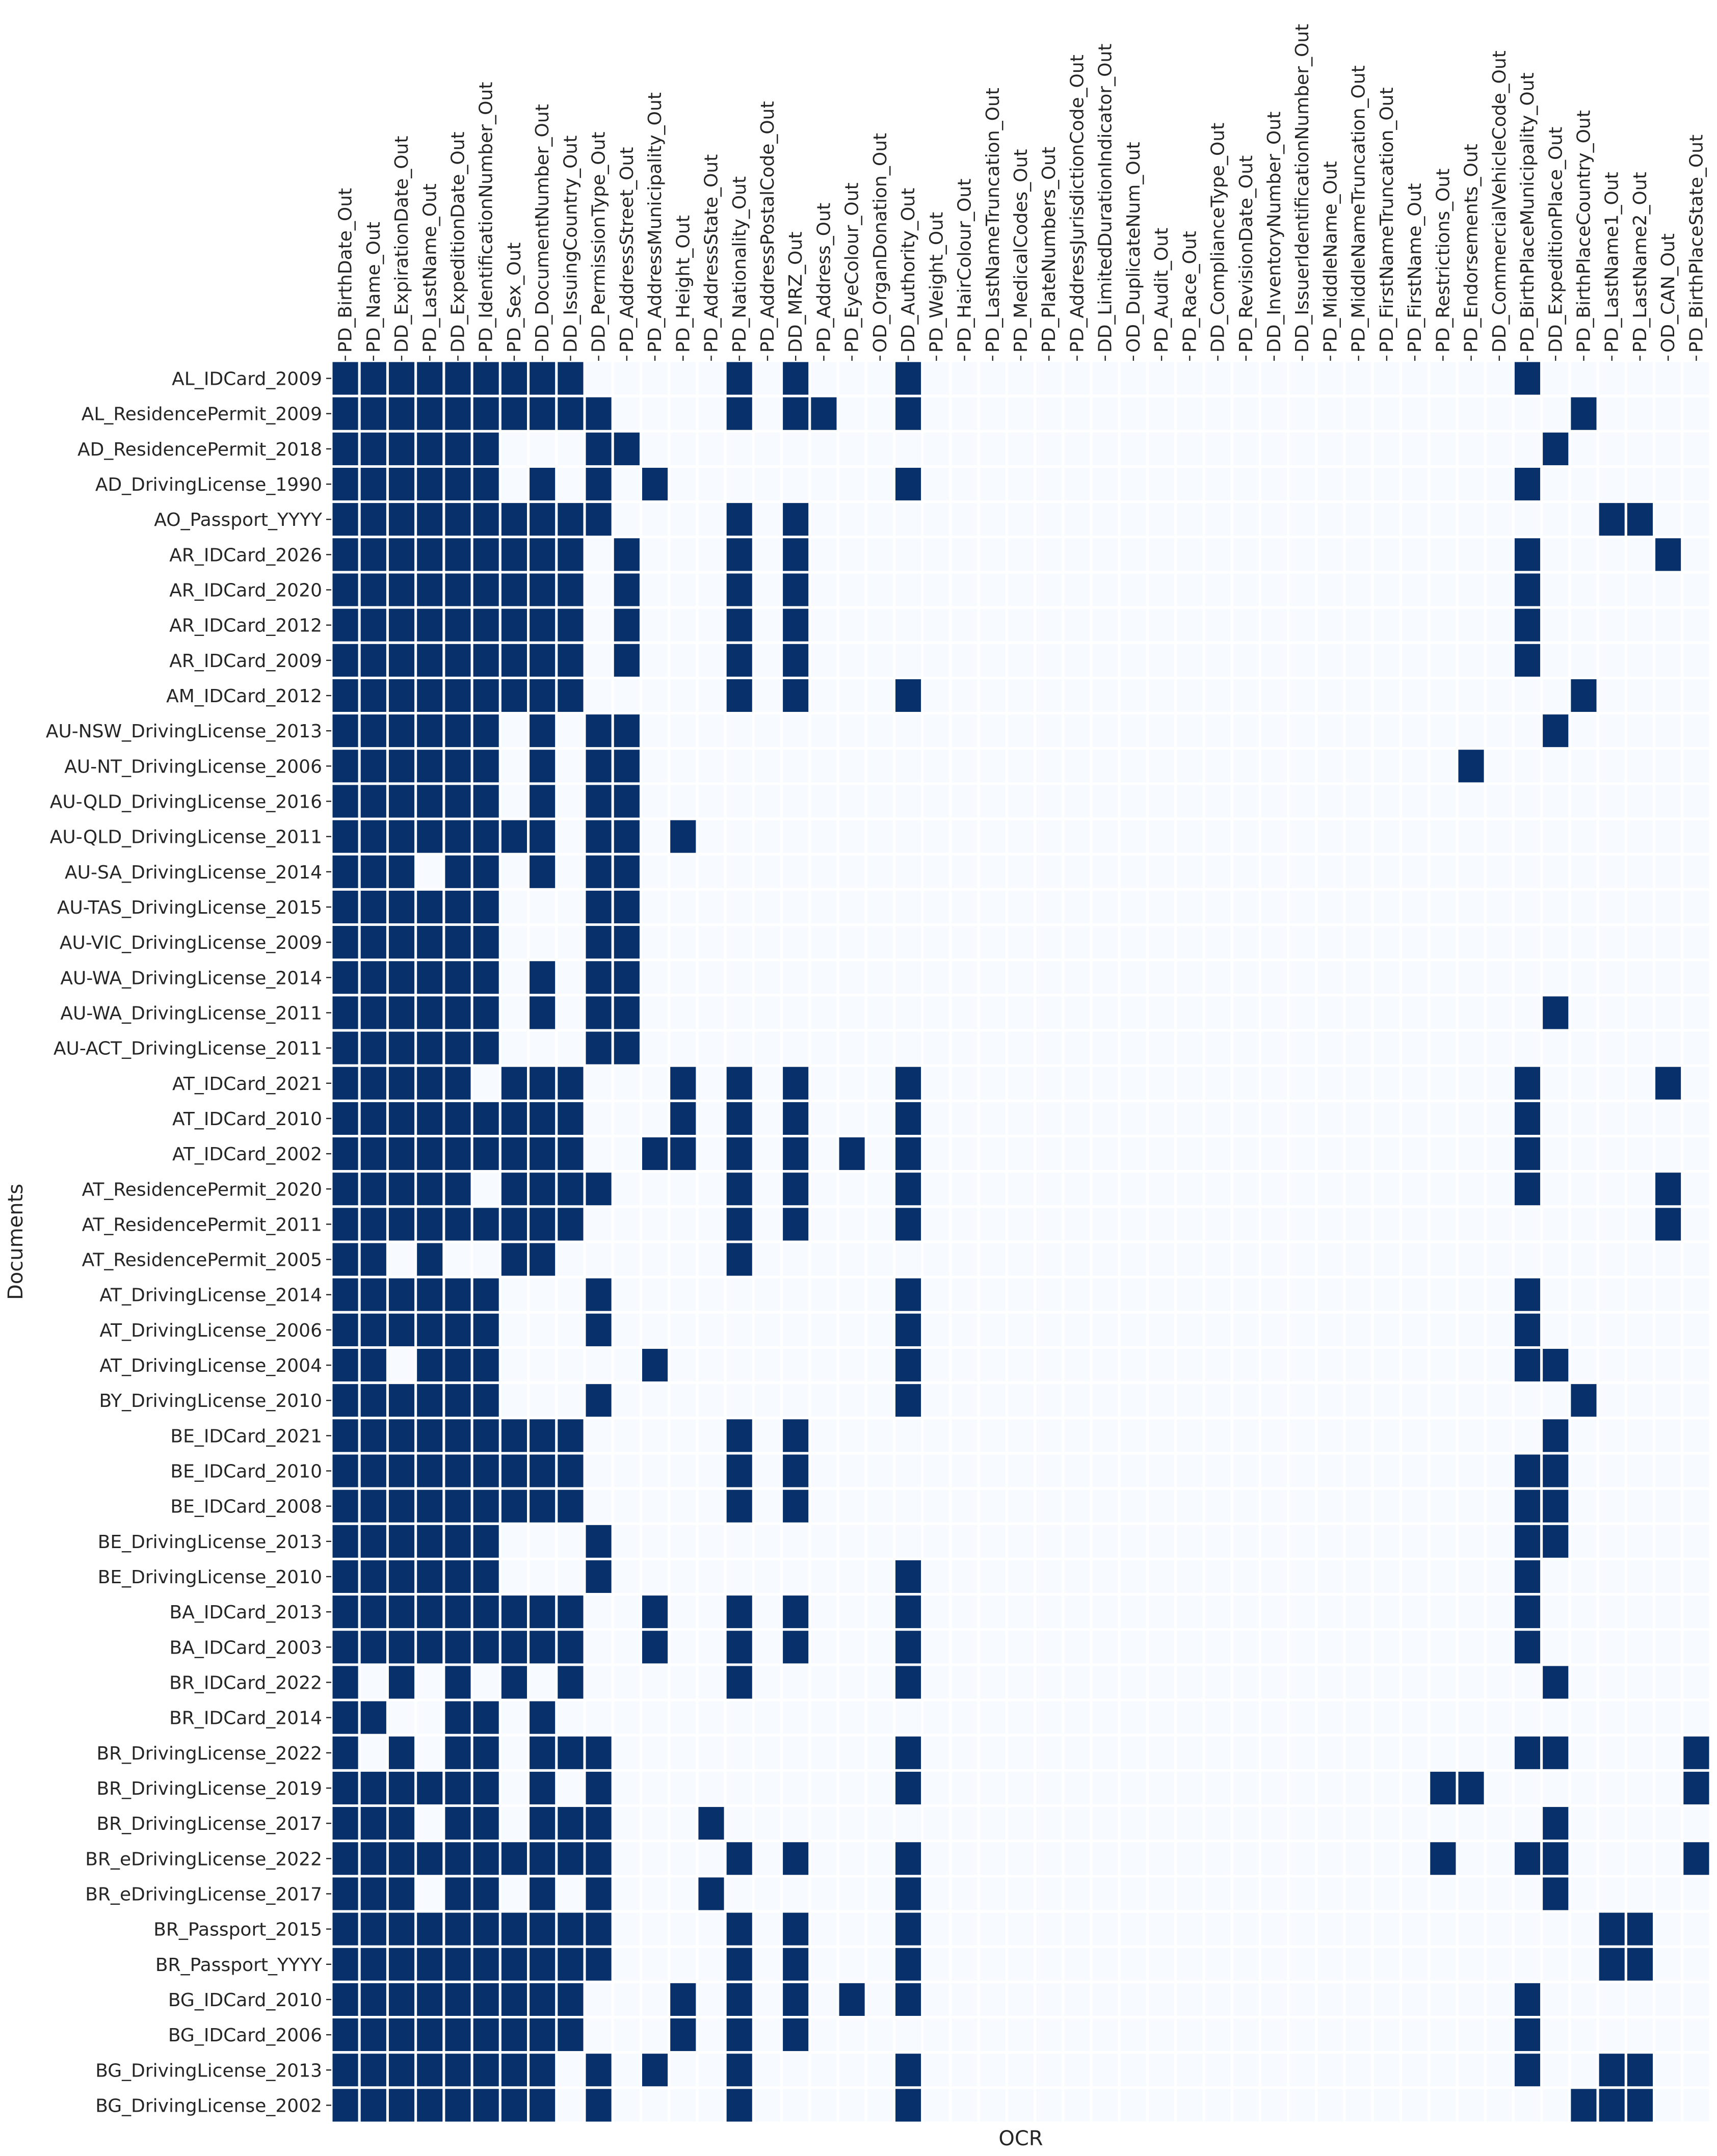  I want to click on y-tick-label: AU-QLD_DrivingLicense_2011, so click(186, 837).